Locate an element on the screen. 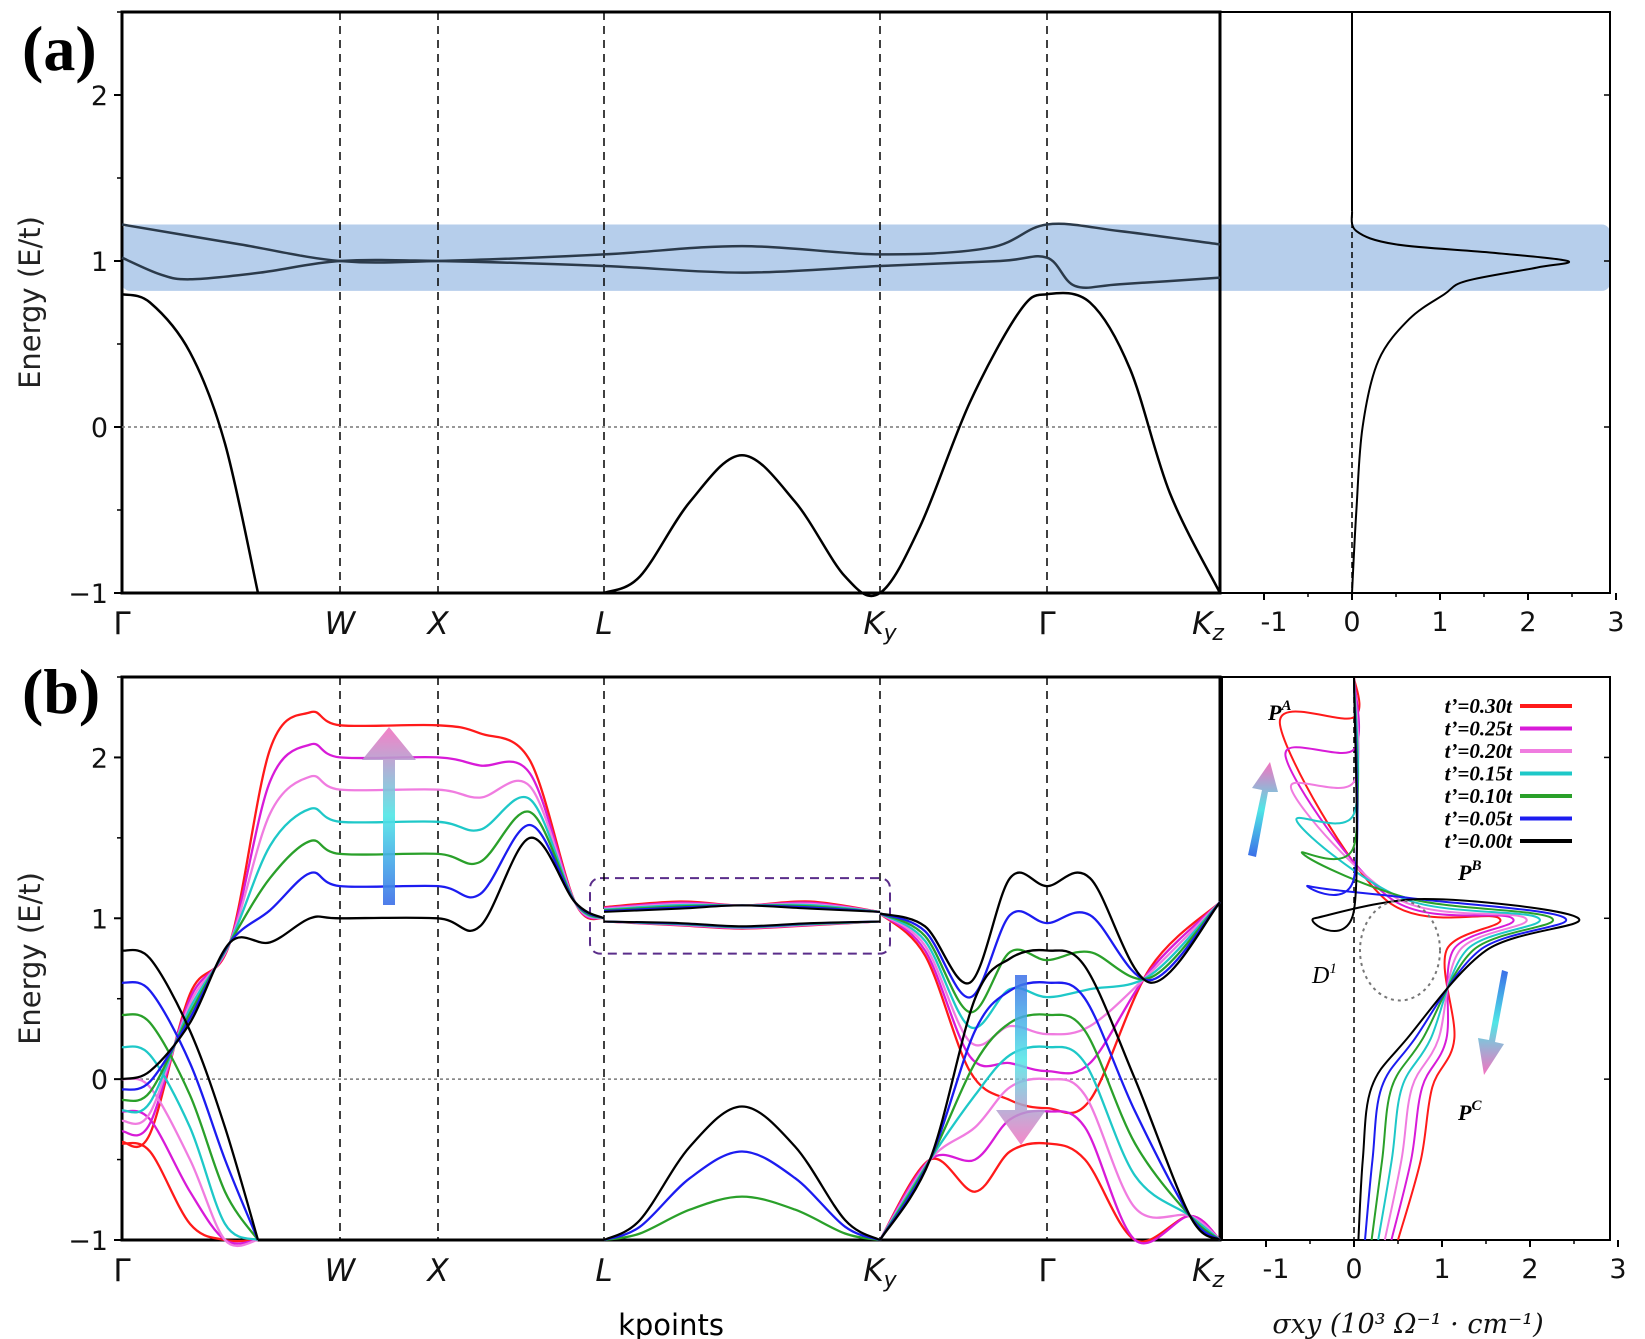 The width and height of the screenshot is (1645, 1339). b-kpoint-label: L is located at coordinates (603, 1271).